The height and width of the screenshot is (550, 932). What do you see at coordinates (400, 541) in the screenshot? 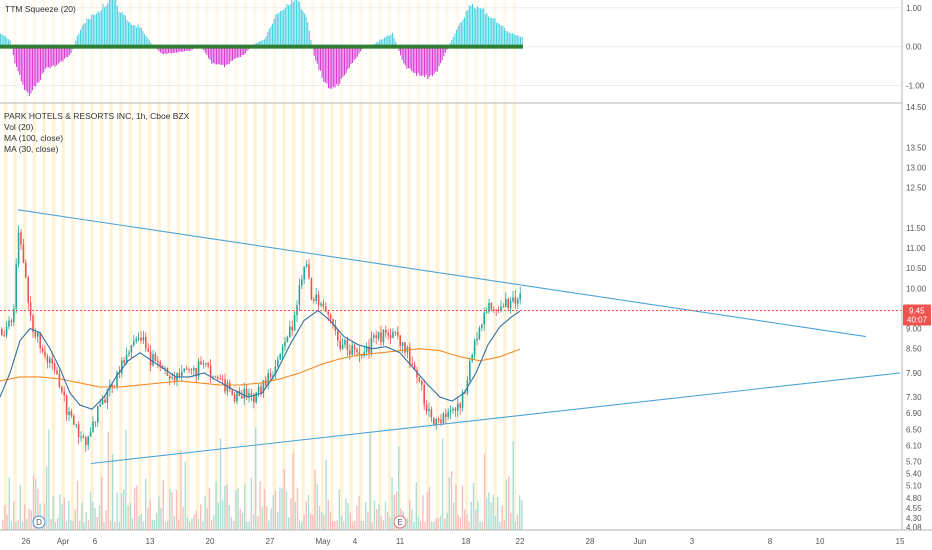
I see `date-tick-label: 11` at bounding box center [400, 541].